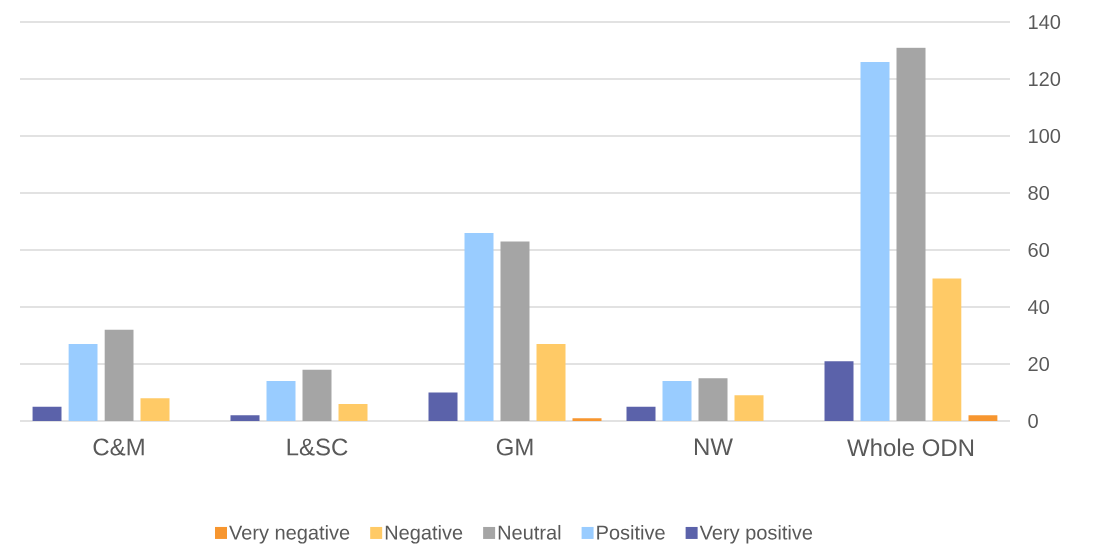 The image size is (1102, 552). I want to click on y-tick-label: 120, so click(1045, 79).